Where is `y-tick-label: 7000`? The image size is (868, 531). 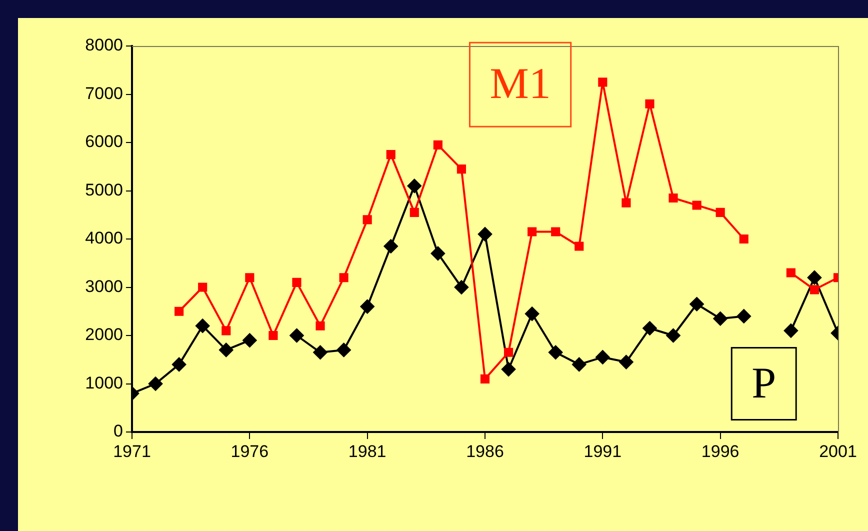 y-tick-label: 7000 is located at coordinates (104, 93).